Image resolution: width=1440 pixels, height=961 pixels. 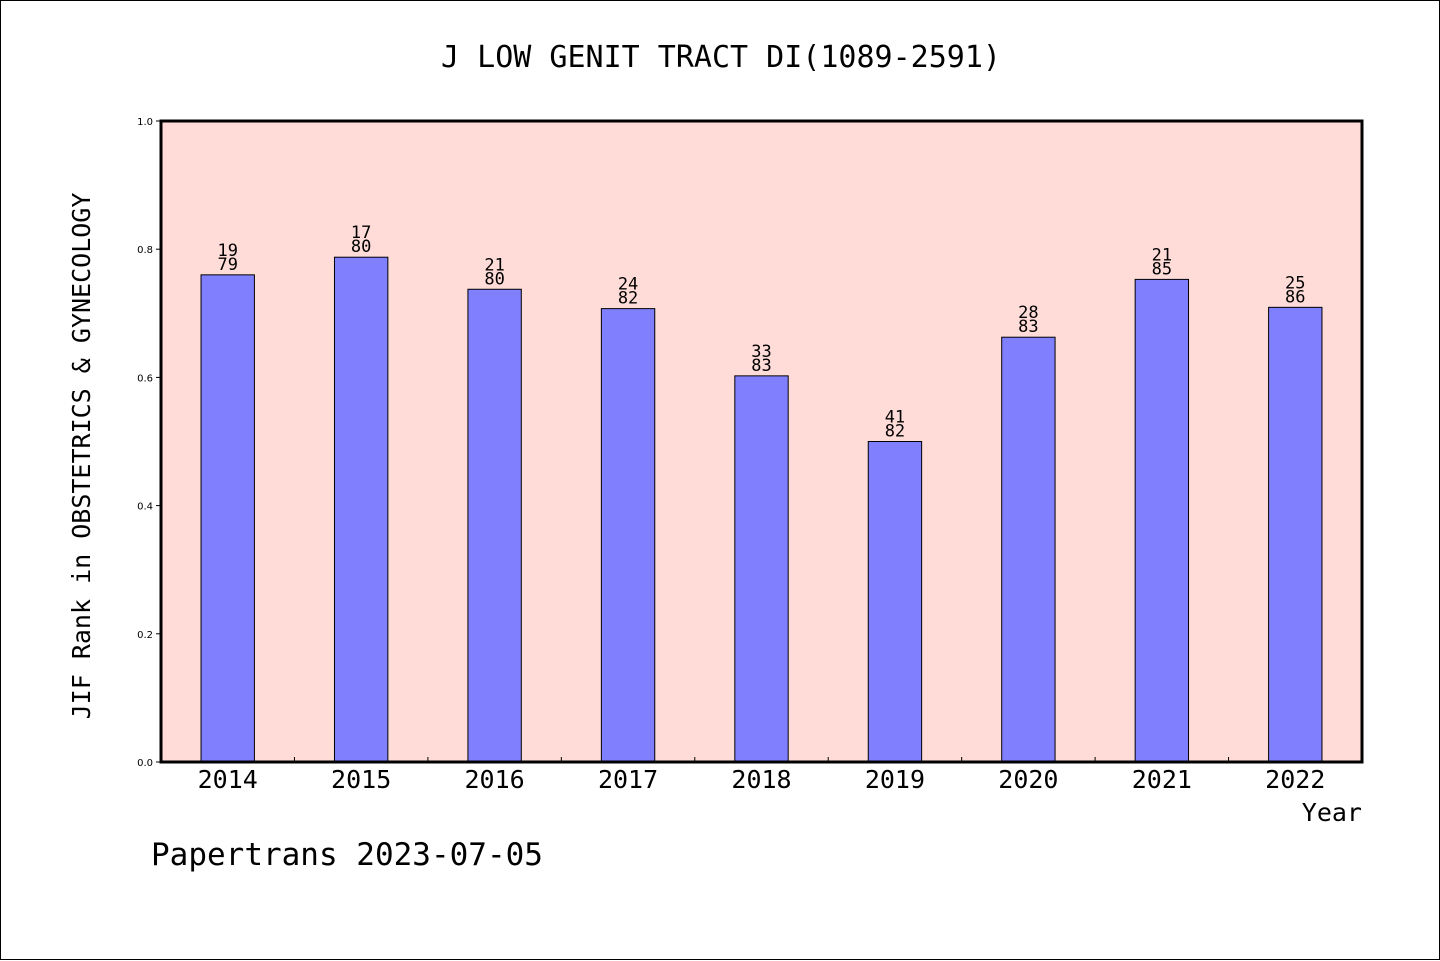 What do you see at coordinates (361, 779) in the screenshot?
I see `x-tick-label: 2015` at bounding box center [361, 779].